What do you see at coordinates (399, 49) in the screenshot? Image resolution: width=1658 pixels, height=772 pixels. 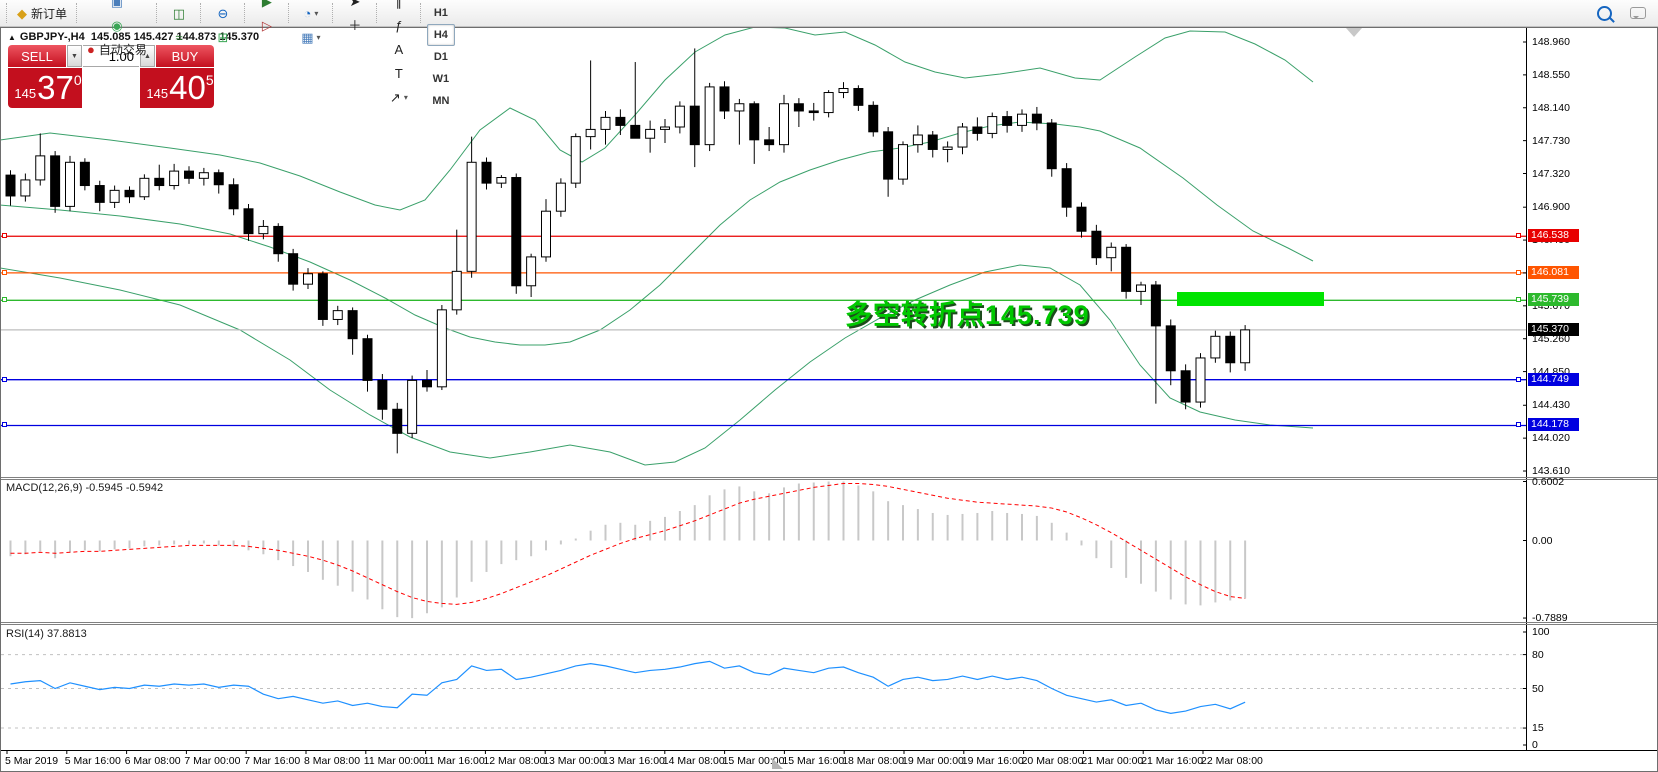 I see `text-button: A` at bounding box center [399, 49].